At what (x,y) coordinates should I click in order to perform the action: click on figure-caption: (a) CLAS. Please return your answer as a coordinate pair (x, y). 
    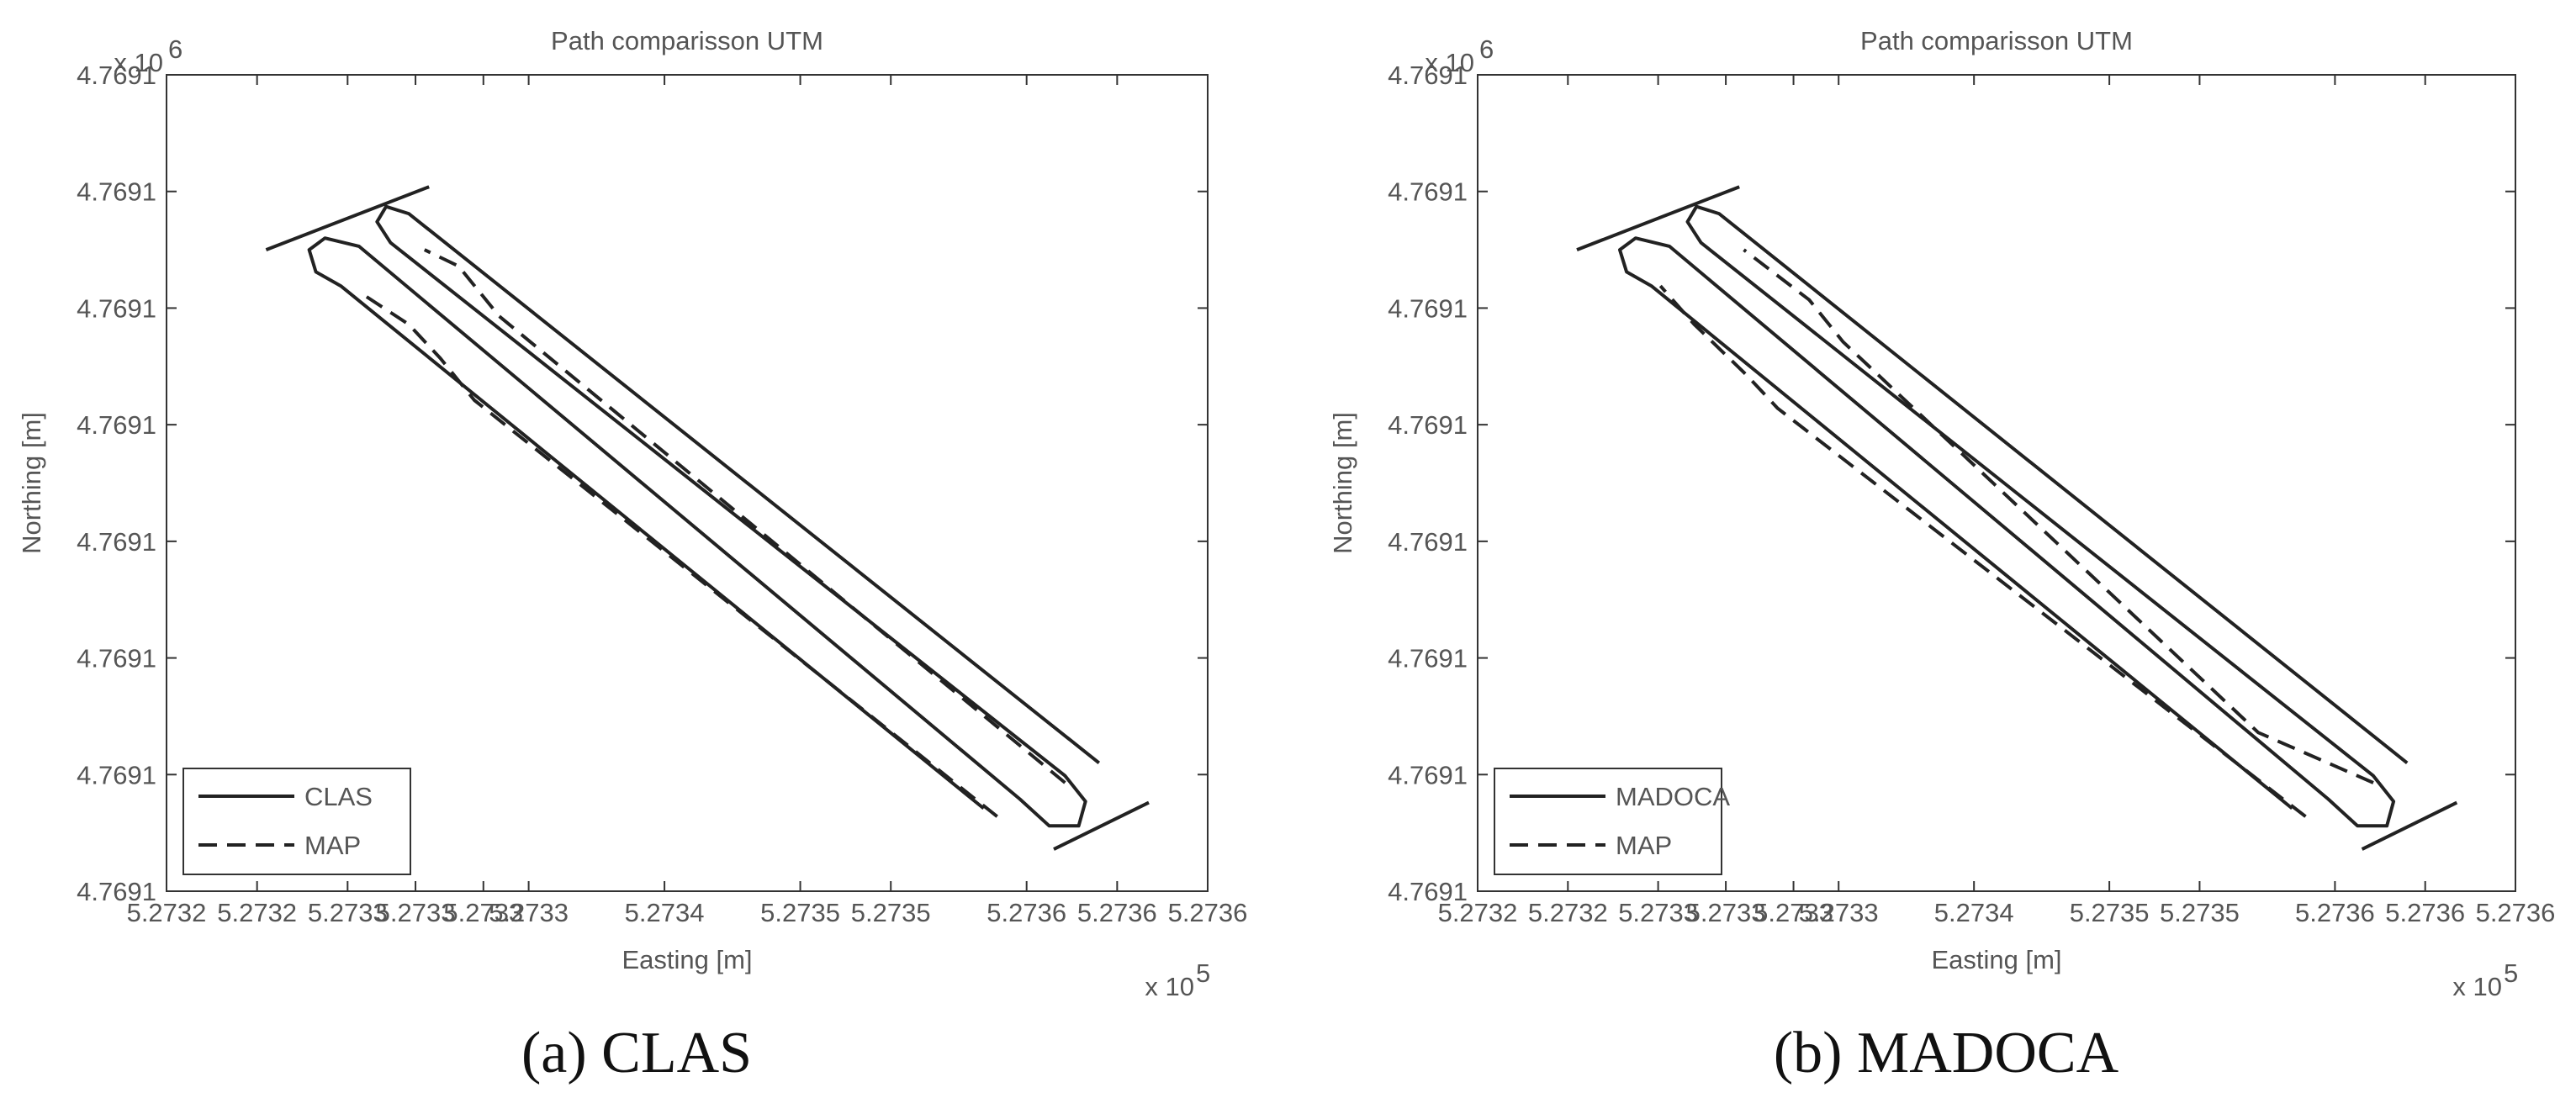
    Looking at the image, I should click on (636, 1053).